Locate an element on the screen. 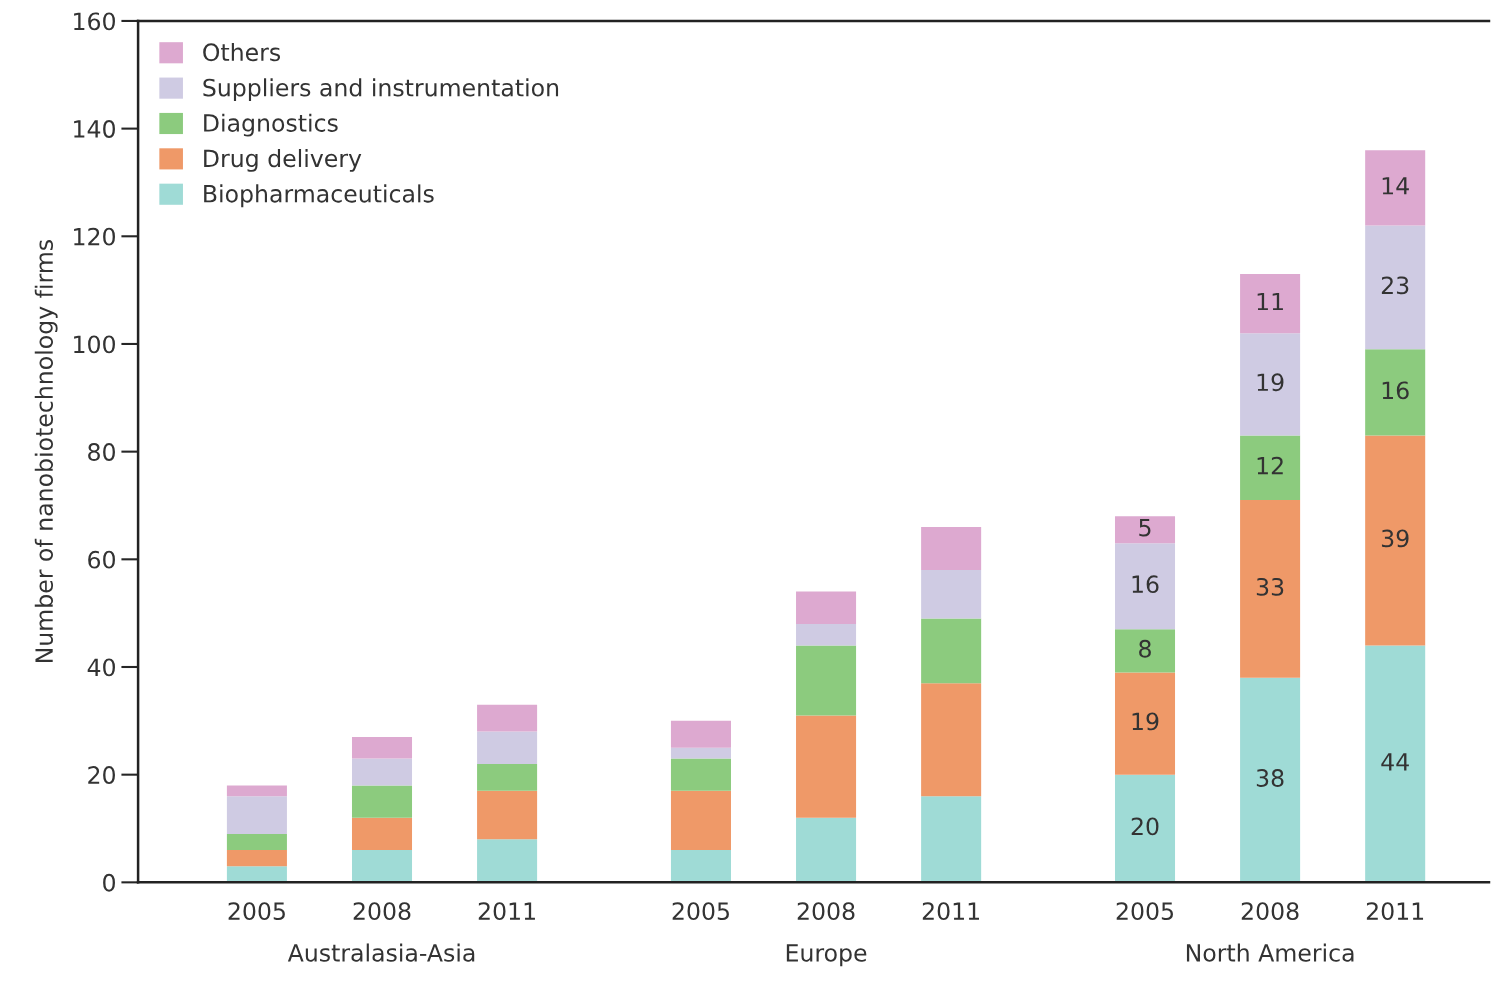 The image size is (1501, 997). data-label: 8 is located at coordinates (1145, 648).